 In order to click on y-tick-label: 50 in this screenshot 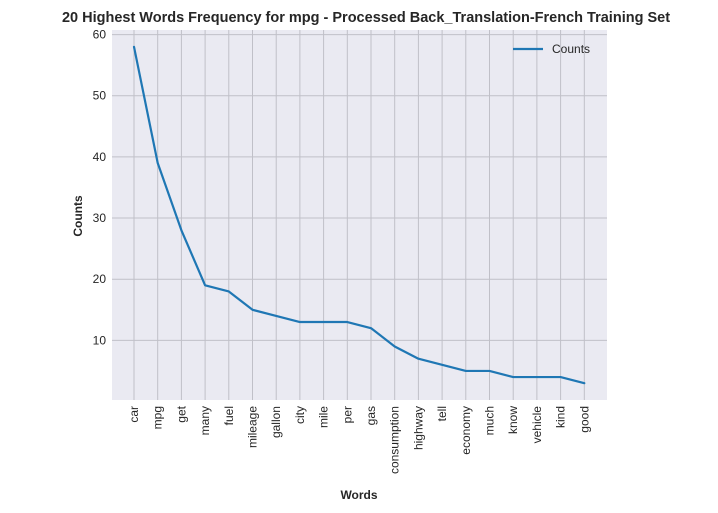, I will do `click(100, 96)`.